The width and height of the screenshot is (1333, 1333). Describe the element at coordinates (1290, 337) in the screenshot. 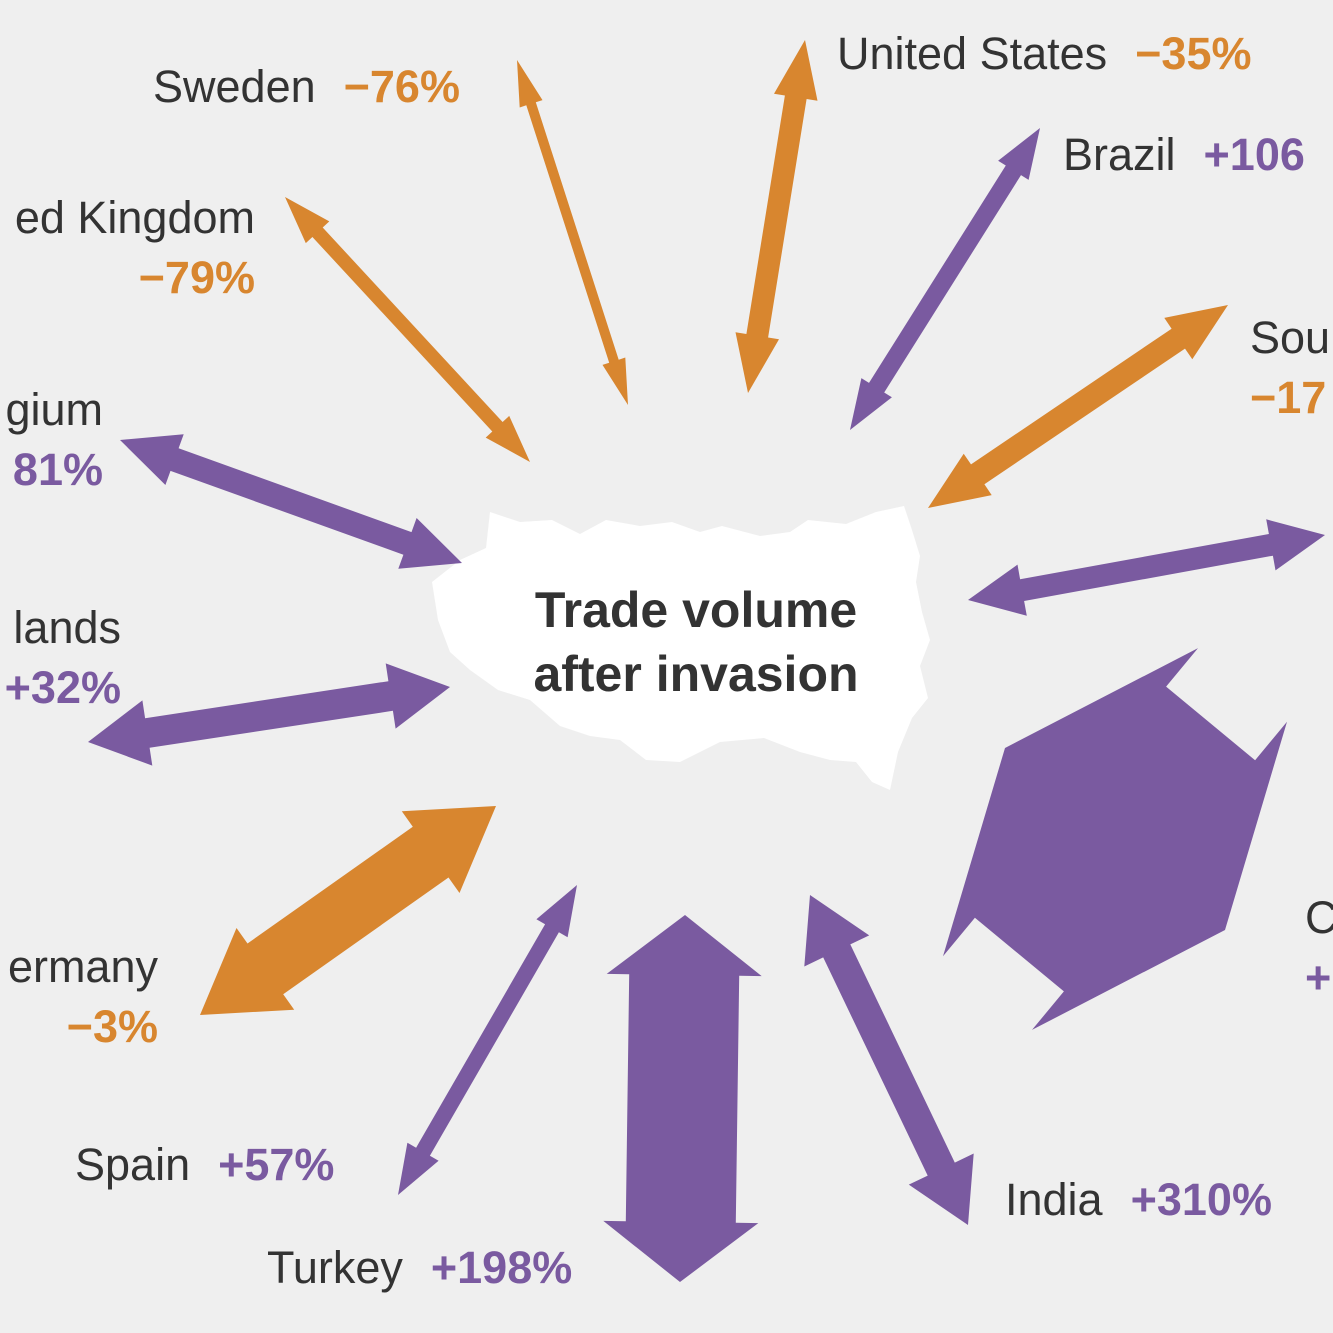

I see `country-name: Sou` at that location.